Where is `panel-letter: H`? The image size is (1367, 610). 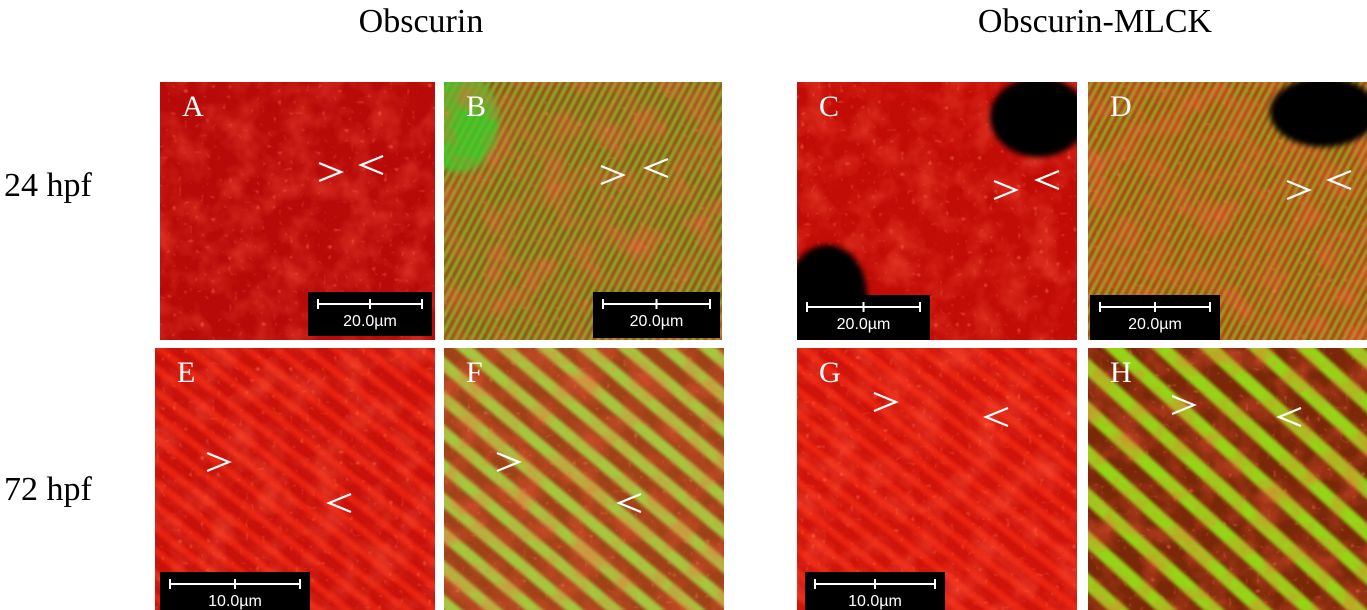
panel-letter: H is located at coordinates (1121, 372).